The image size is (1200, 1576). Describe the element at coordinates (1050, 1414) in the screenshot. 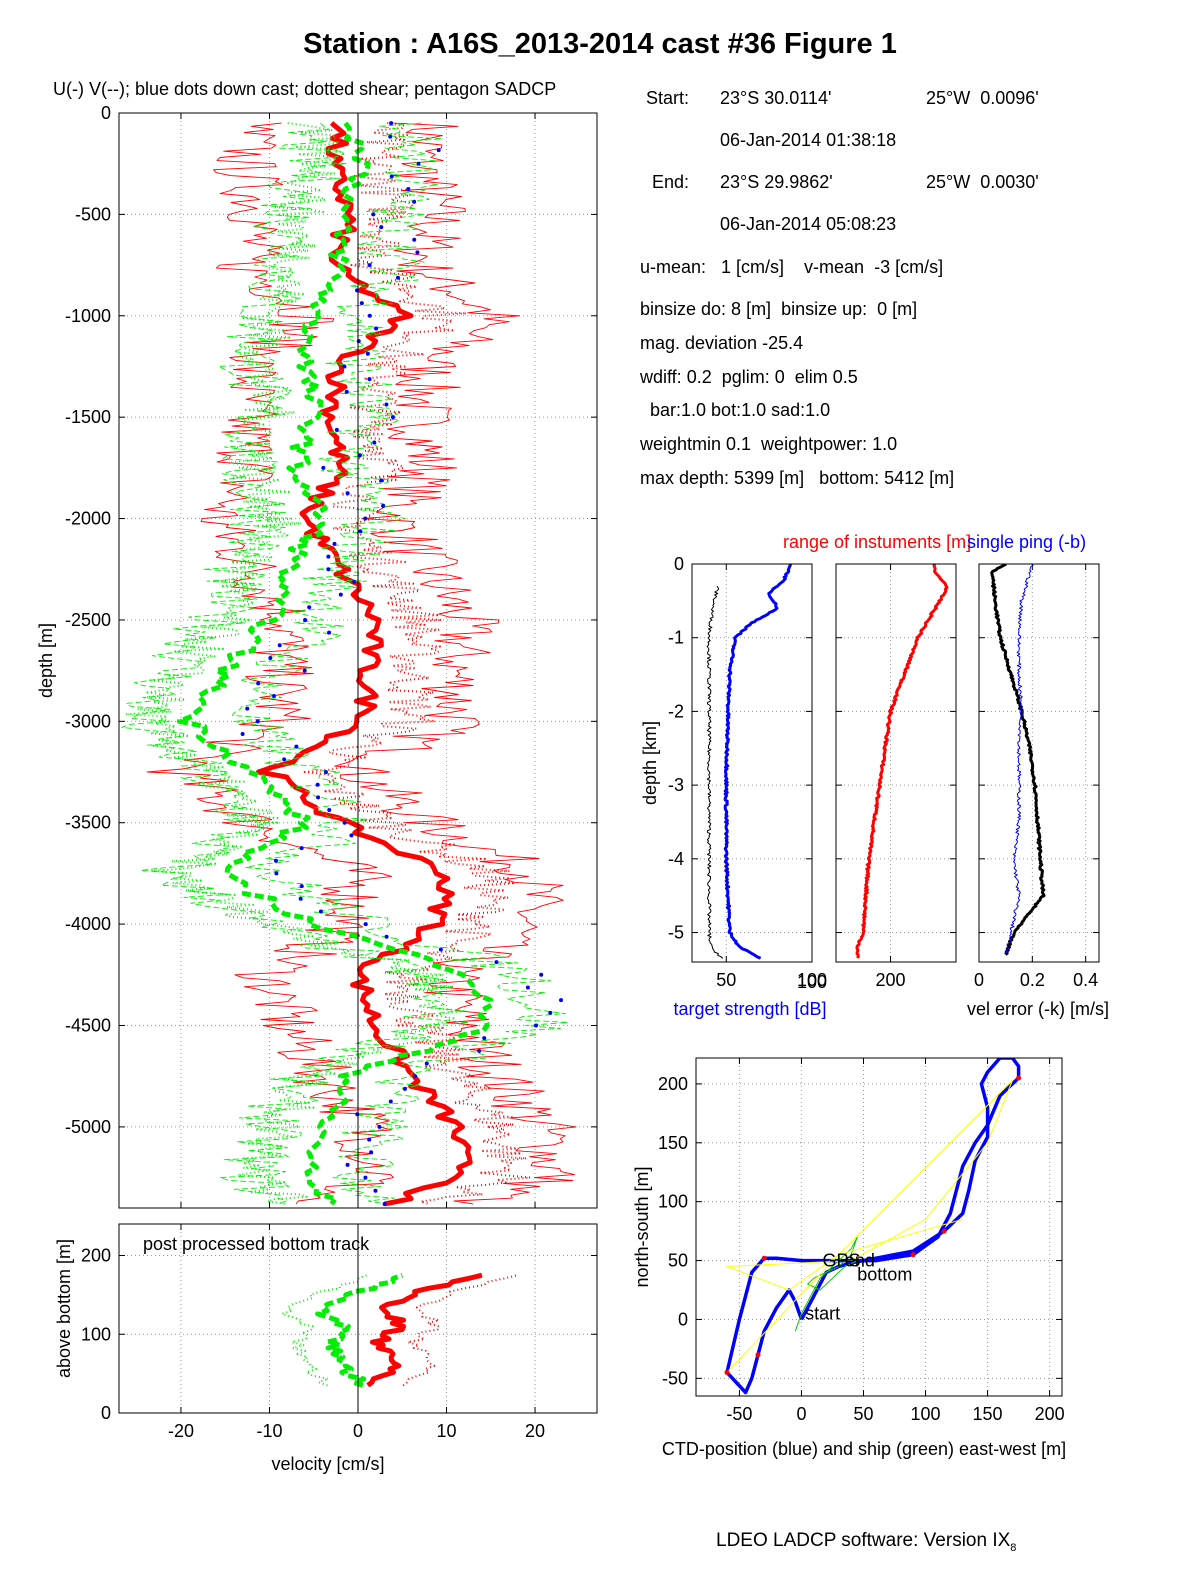

I see `track-xtick-label: 200` at that location.